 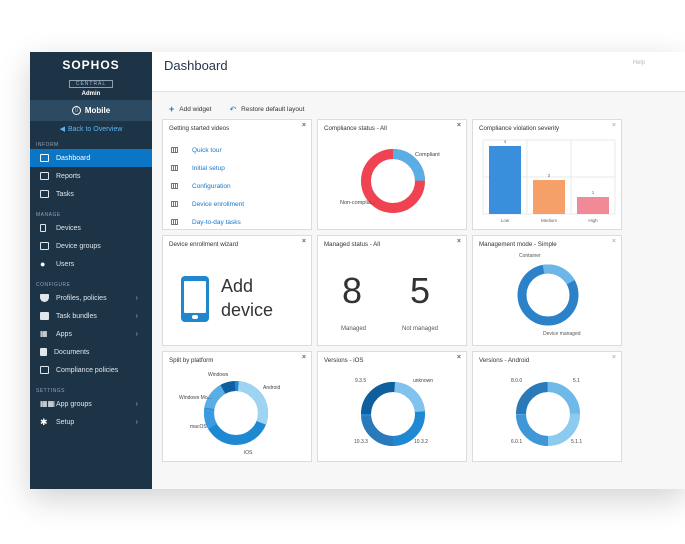 I want to click on label-ios: iOS, so click(x=248, y=453).